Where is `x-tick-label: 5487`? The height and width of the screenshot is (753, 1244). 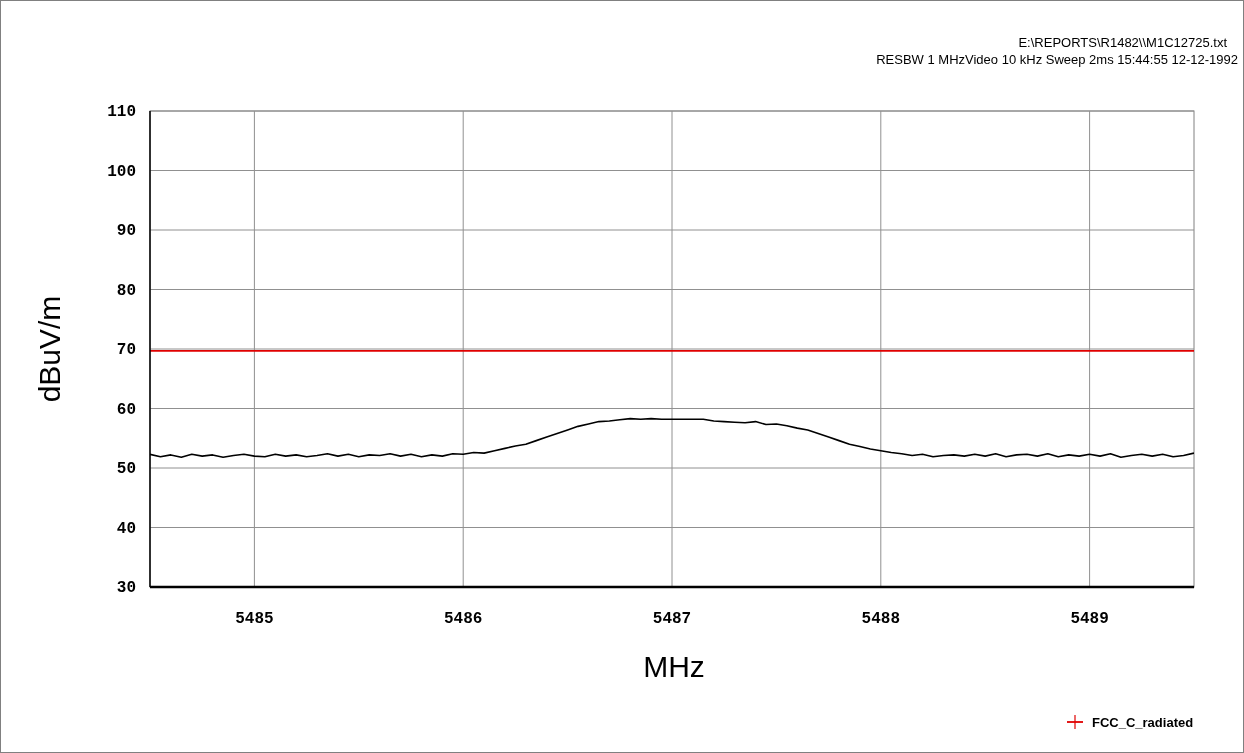
x-tick-label: 5487 is located at coordinates (672, 619).